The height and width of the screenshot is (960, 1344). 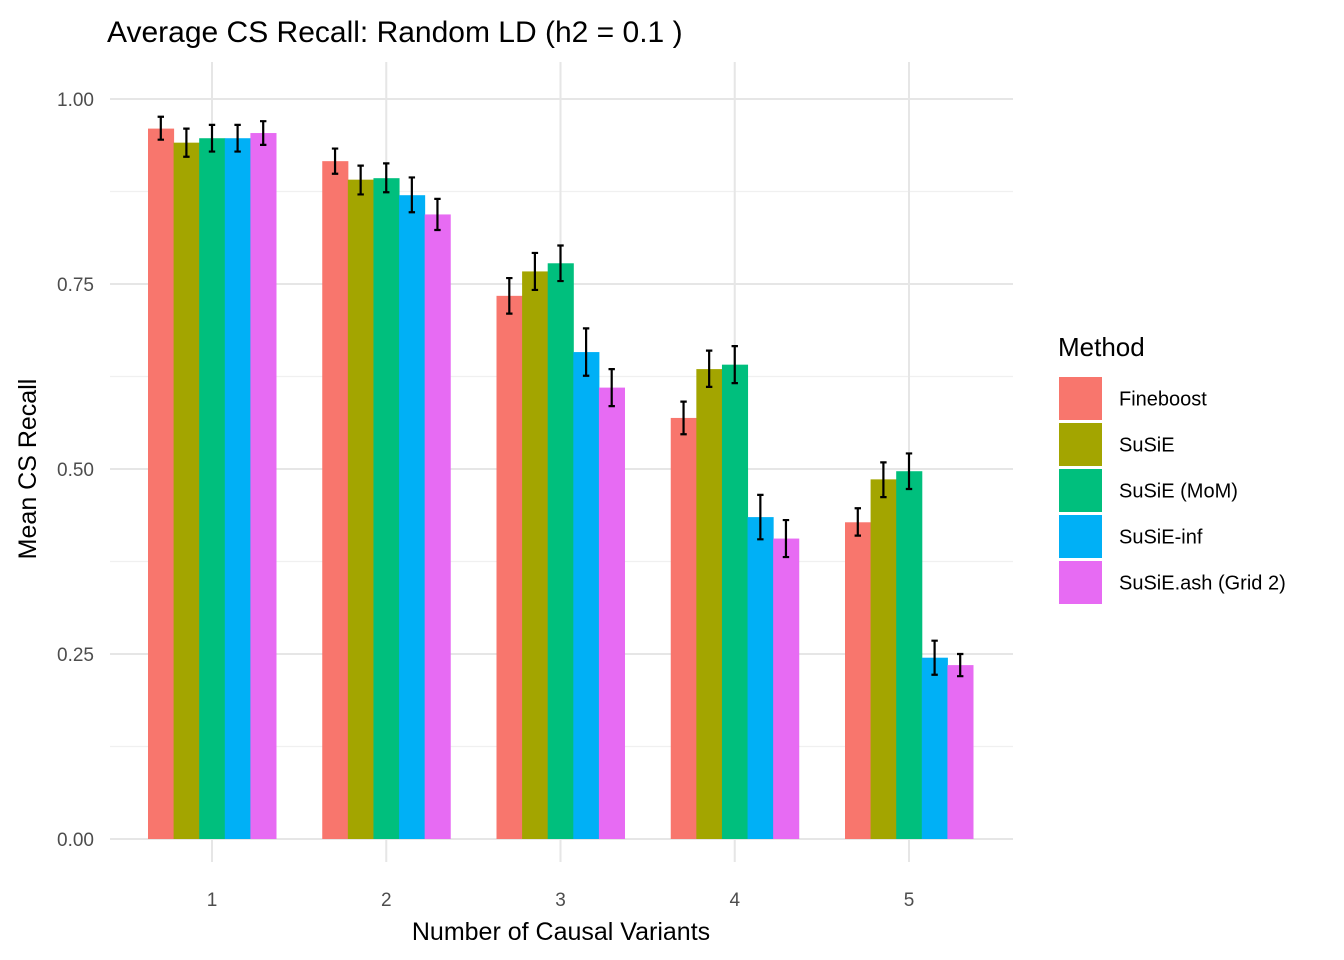 I want to click on y-tick-label: 0.25, so click(x=75, y=655).